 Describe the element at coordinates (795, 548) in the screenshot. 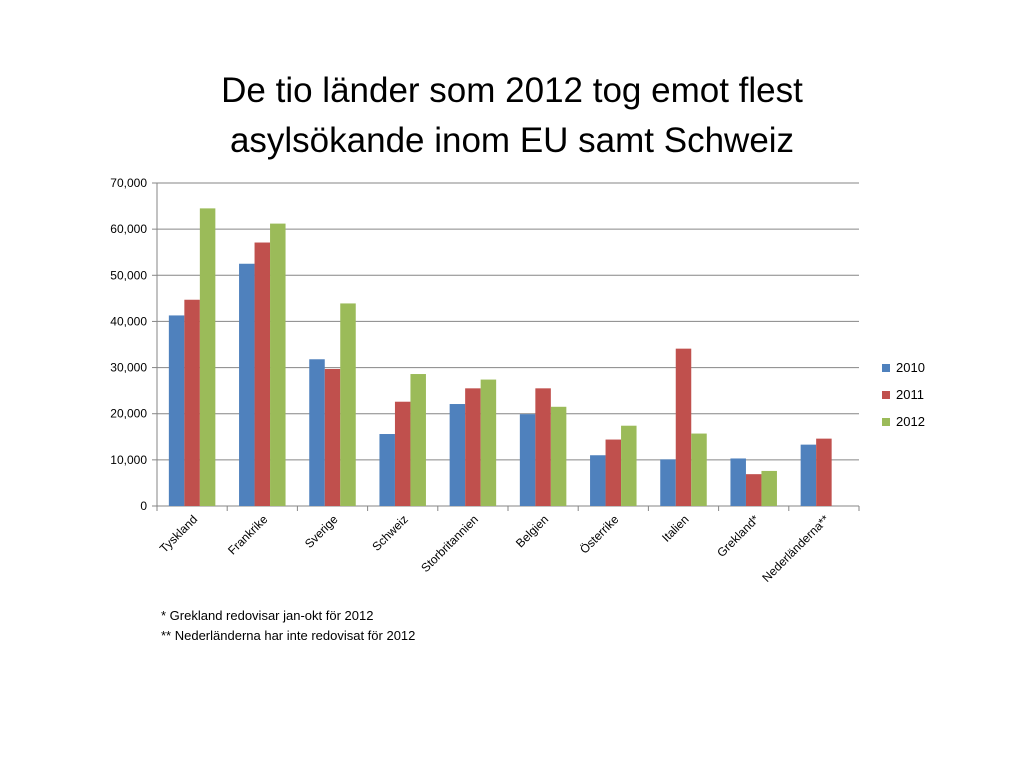

I see `x-tick-label: Nederländerna**` at that location.